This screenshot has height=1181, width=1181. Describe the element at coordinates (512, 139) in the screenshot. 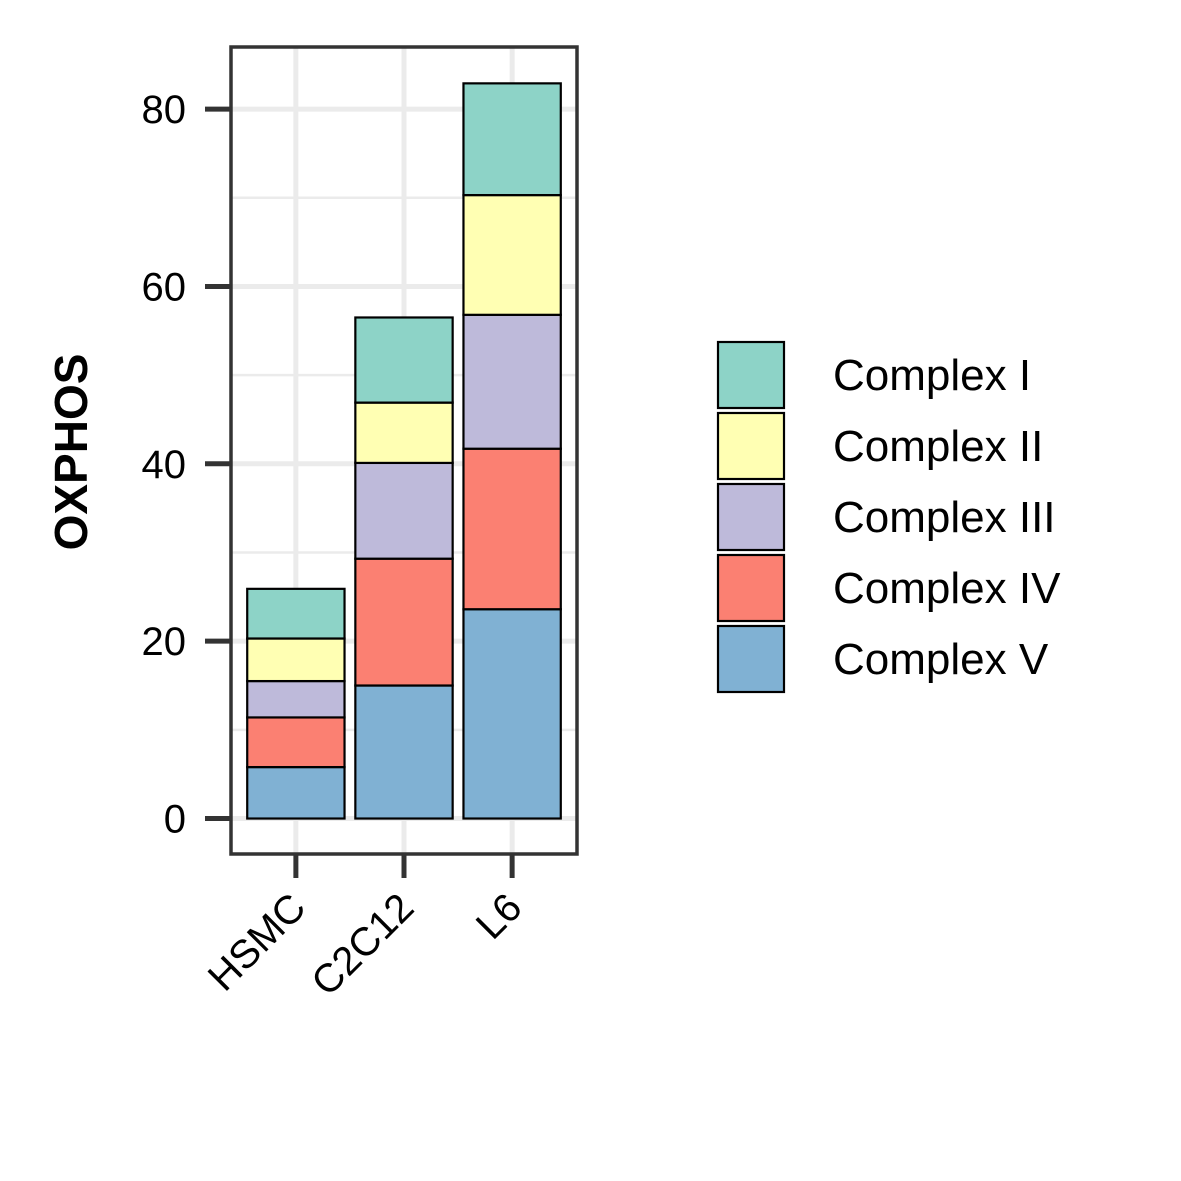

I see `bar-l6-complex-i` at that location.